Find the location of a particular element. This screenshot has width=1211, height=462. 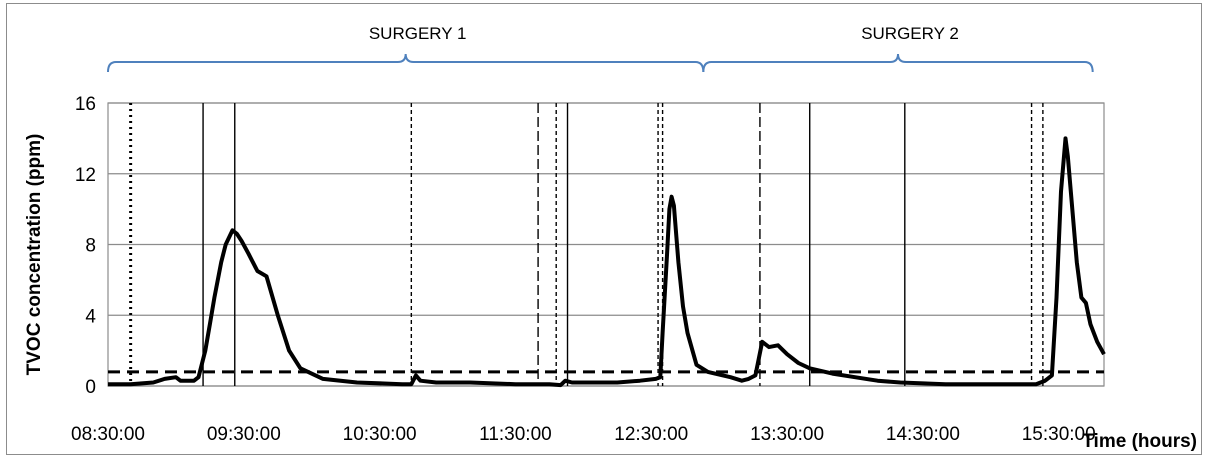

x-tick-label: 15:30:00 is located at coordinates (1059, 434).